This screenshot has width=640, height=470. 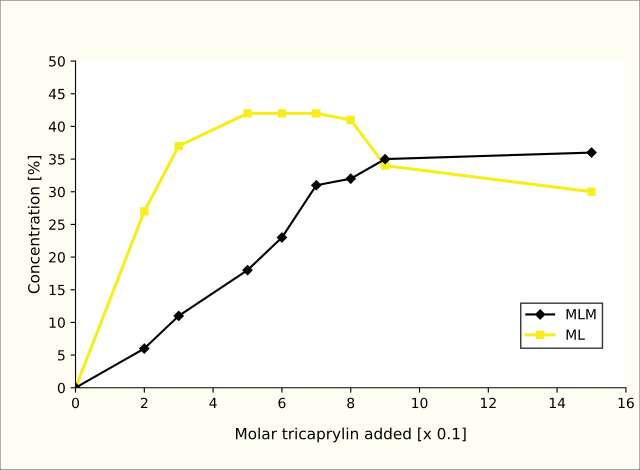 What do you see at coordinates (488, 403) in the screenshot?
I see `x-tick-label: 12` at bounding box center [488, 403].